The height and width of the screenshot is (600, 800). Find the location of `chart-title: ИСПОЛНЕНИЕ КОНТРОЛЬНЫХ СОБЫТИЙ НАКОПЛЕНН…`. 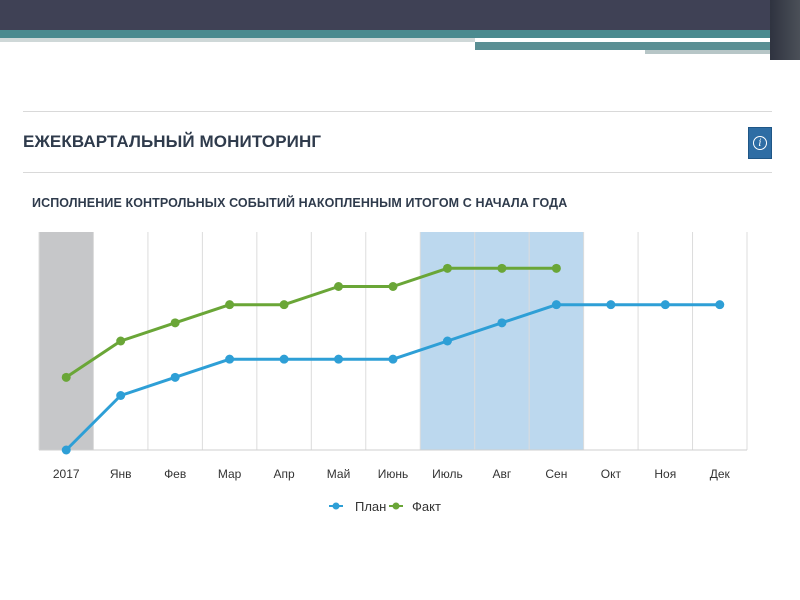

chart-title: ИСПОЛНЕНИЕ КОНТРОЛЬНЫХ СОБЫТИЙ НАКОПЛЕНН… is located at coordinates (300, 203).